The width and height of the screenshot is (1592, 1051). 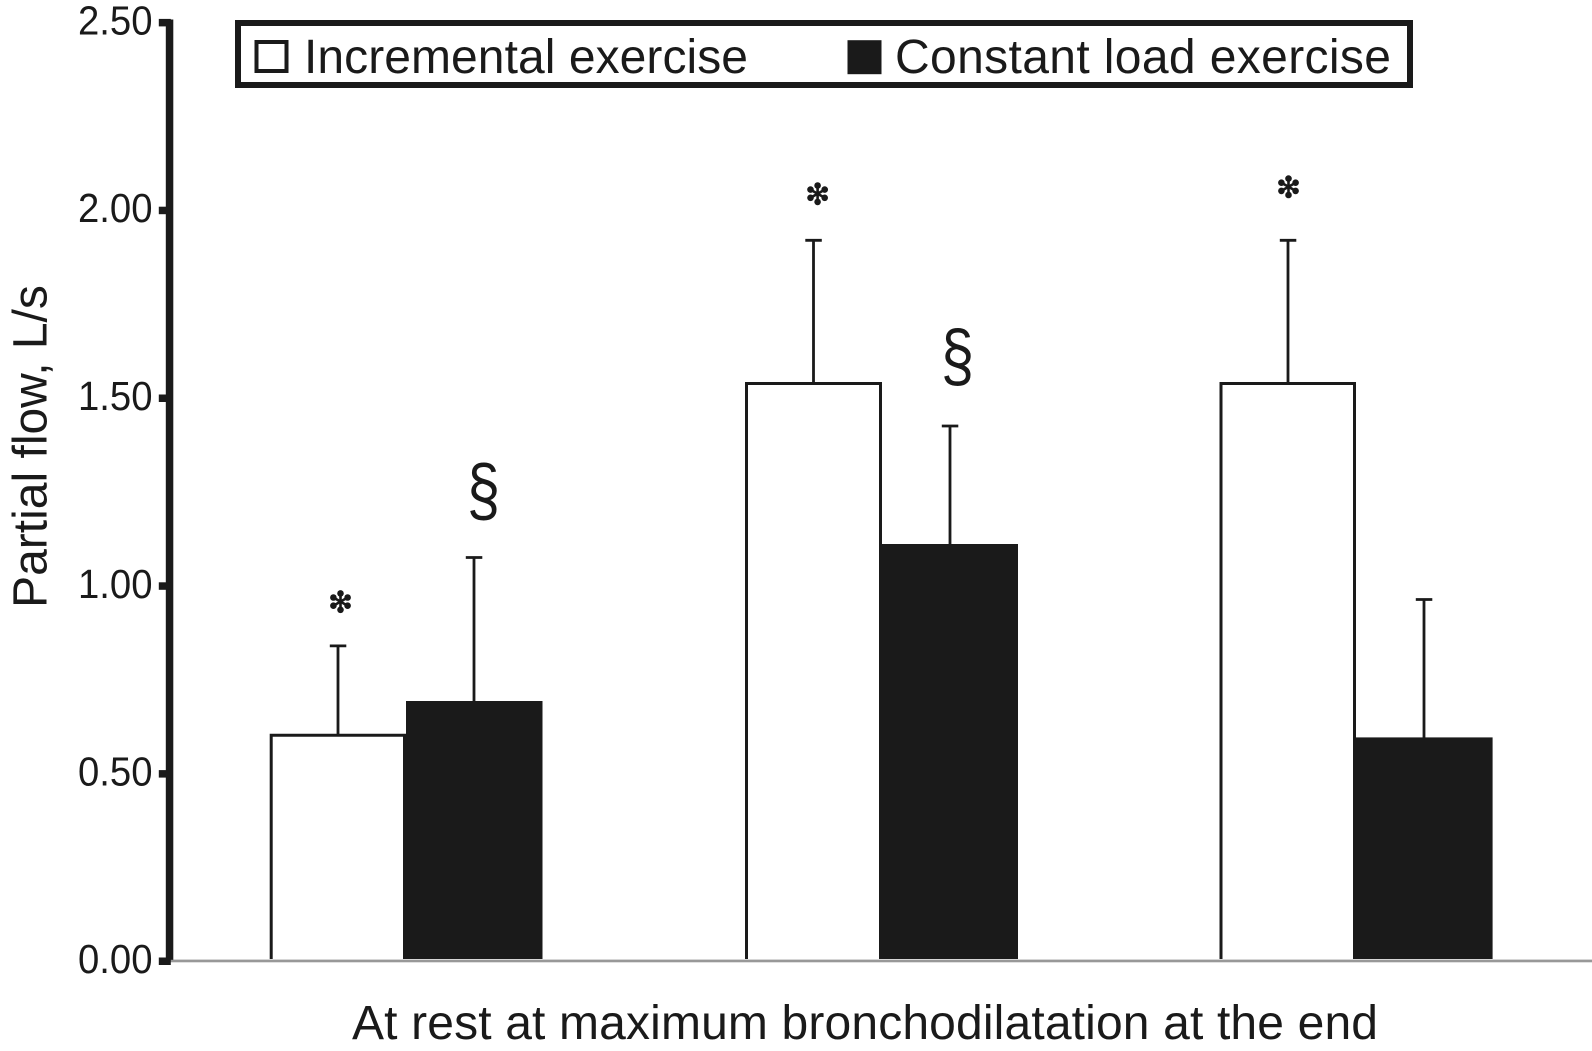 I want to click on svg-text: Partial flow, L/s, so click(x=31, y=446).